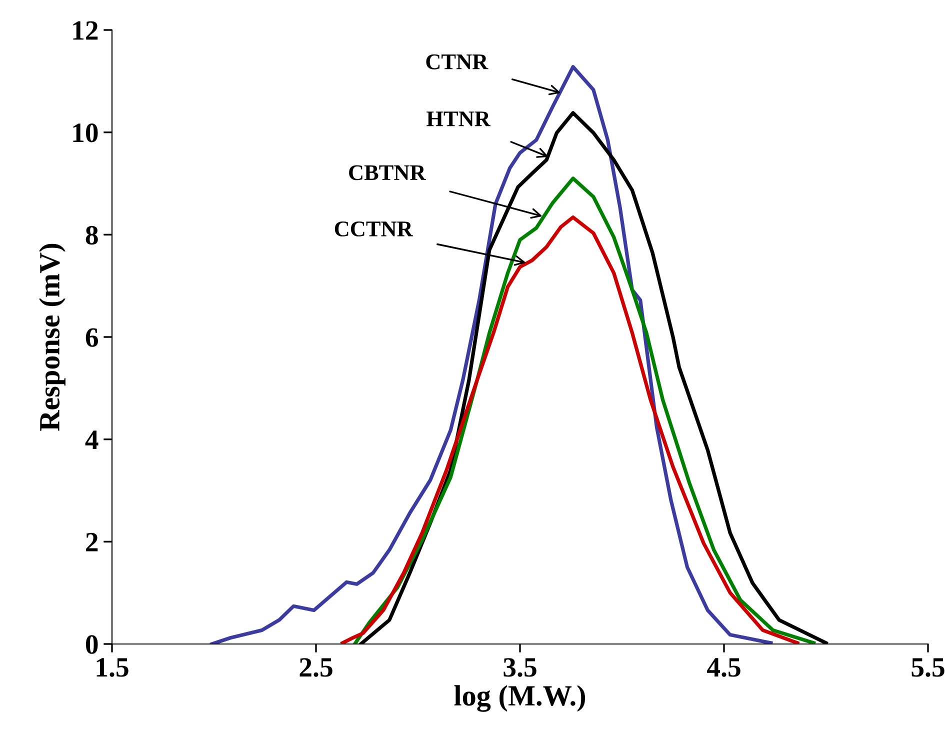 The image size is (945, 731). I want to click on y-tick-label: 6, so click(92, 337).